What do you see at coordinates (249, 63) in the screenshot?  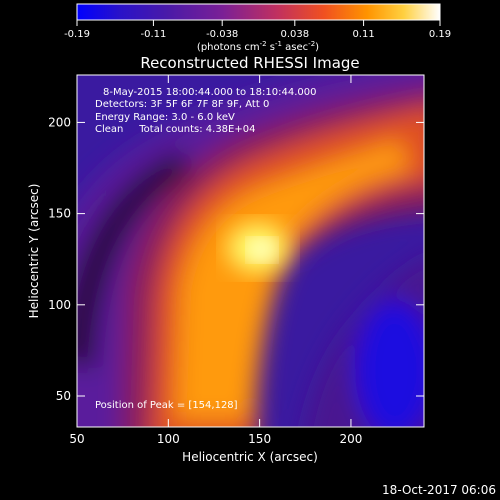 I see `chart-title: Reconstructed RHESSI Image` at bounding box center [249, 63].